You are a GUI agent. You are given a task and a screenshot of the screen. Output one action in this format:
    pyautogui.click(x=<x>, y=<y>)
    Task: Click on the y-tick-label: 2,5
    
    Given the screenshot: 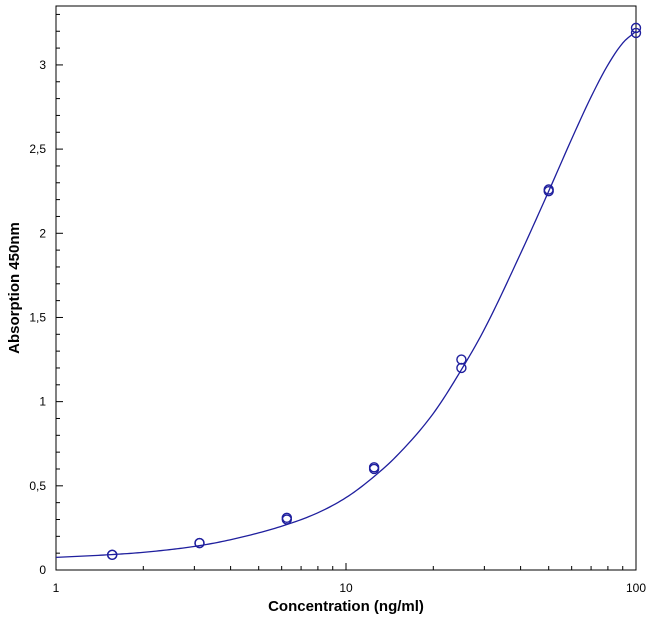 What is the action you would take?
    pyautogui.click(x=37, y=149)
    